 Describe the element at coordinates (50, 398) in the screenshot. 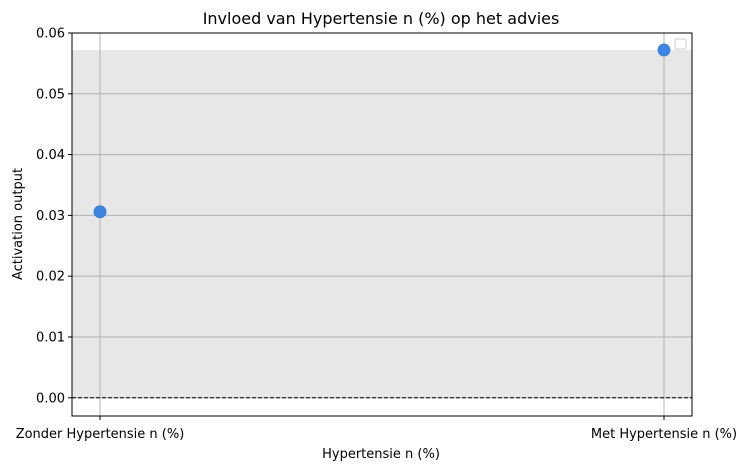

I see `y-tick-label: 0.00` at that location.